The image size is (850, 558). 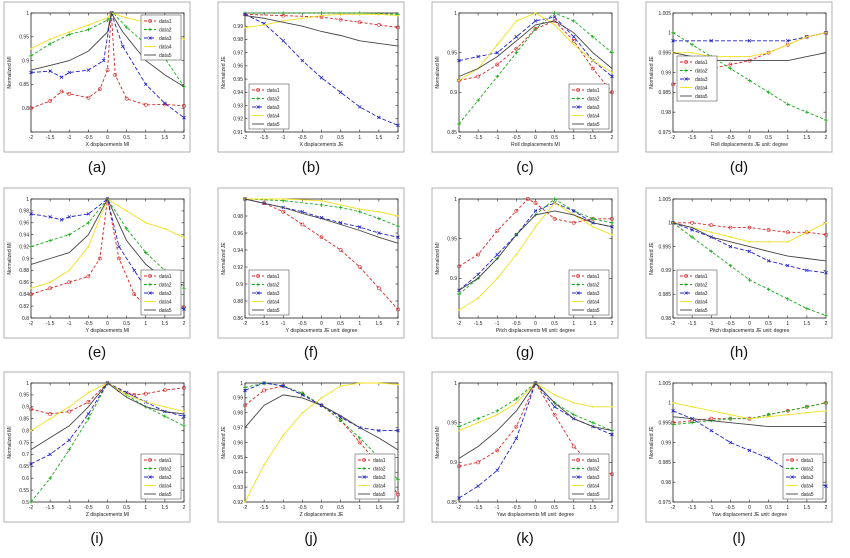 What do you see at coordinates (24, 247) in the screenshot?
I see `y-tick-label: 0.92` at bounding box center [24, 247].